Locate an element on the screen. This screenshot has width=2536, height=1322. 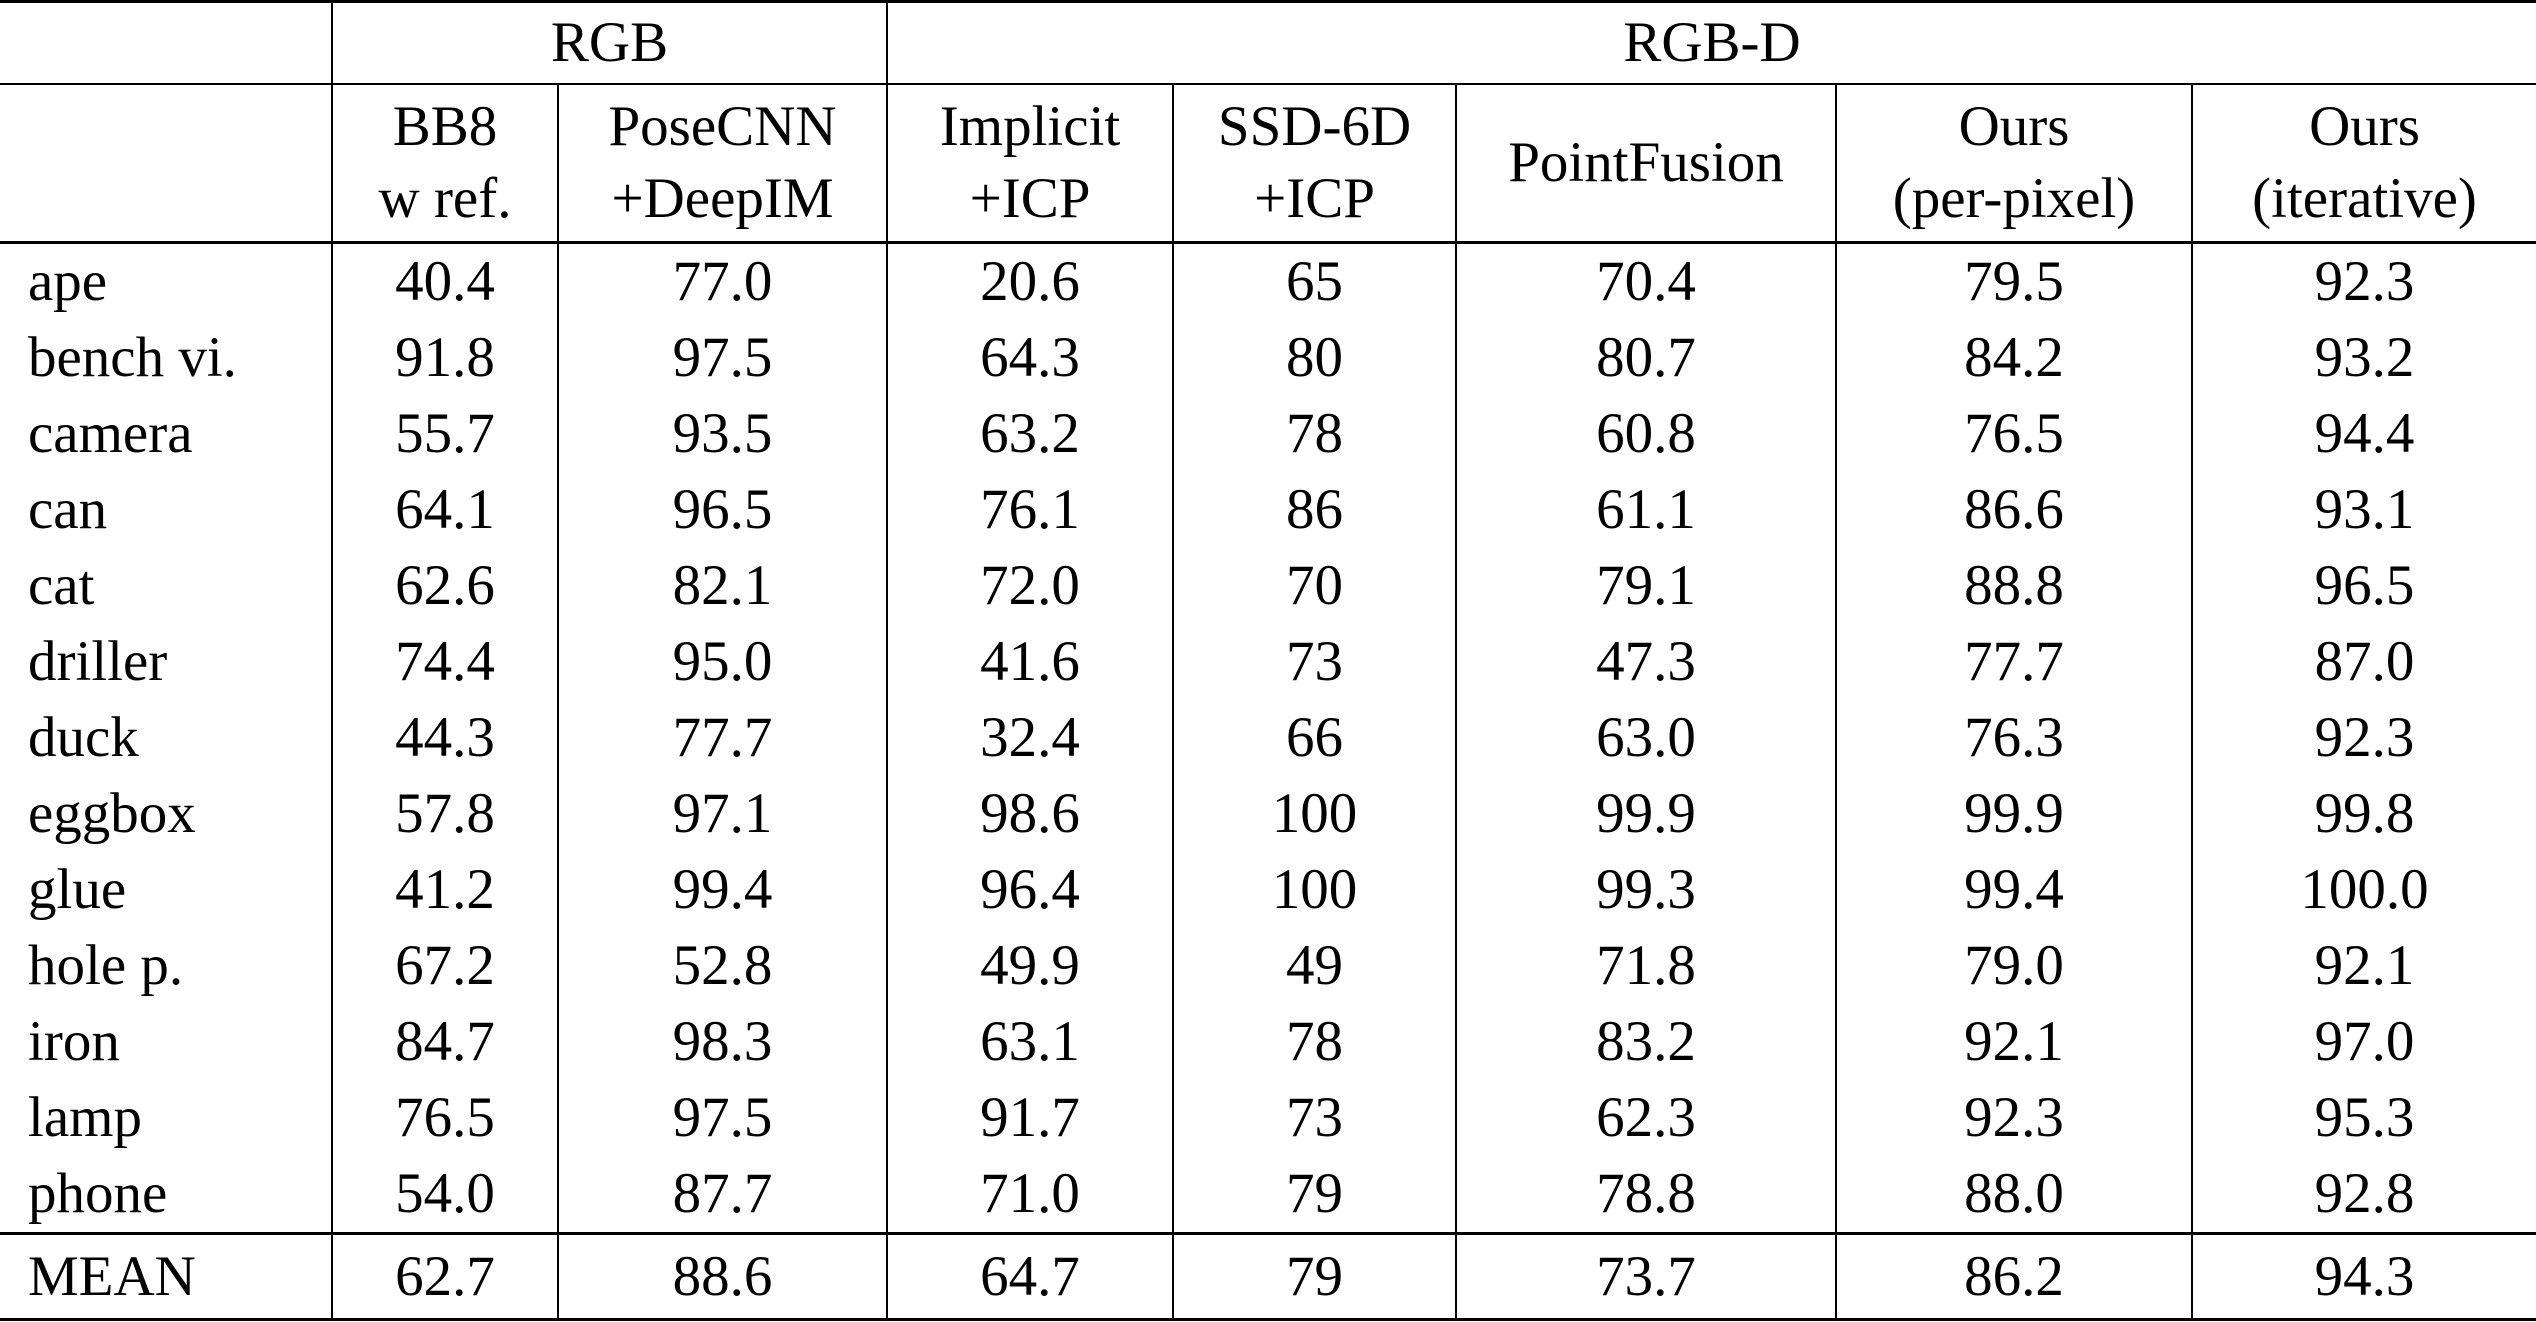
object-row-can: can 64.1 96.5 76.1 86 61.1 86.6 93.1 is located at coordinates (1268, 509).